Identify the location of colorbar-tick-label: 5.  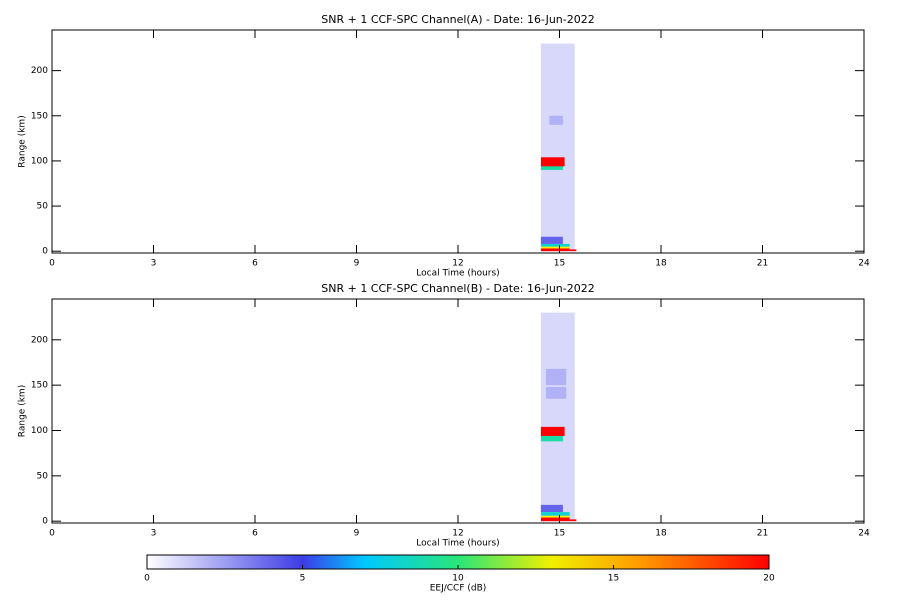
(303, 579).